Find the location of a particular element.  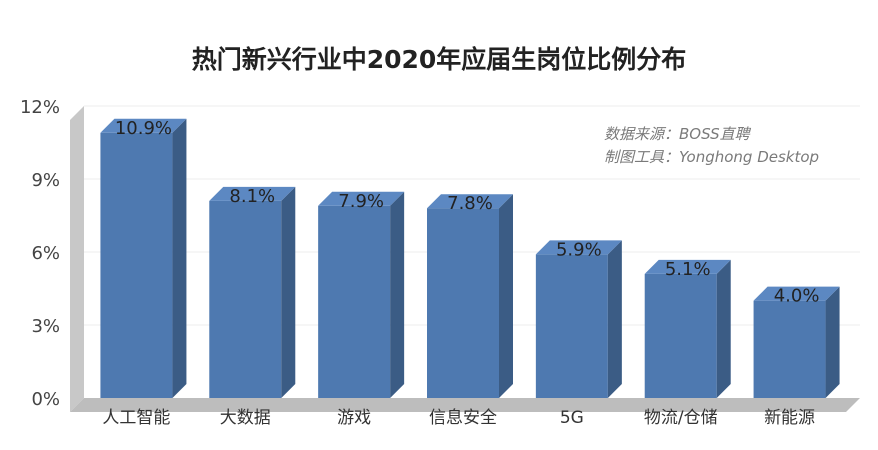

value-label: 4.0% is located at coordinates (797, 296).